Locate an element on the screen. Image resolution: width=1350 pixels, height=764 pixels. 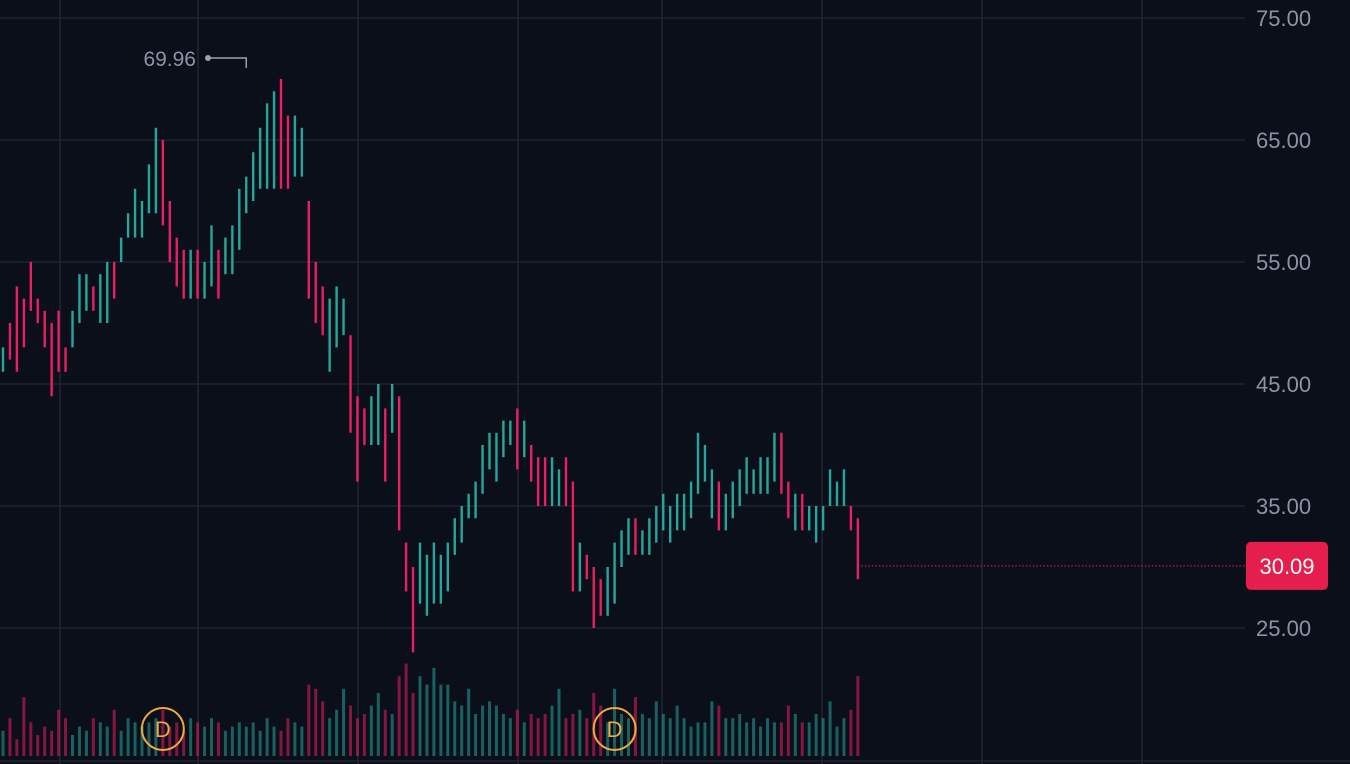
volume-bars is located at coordinates (430, 709).